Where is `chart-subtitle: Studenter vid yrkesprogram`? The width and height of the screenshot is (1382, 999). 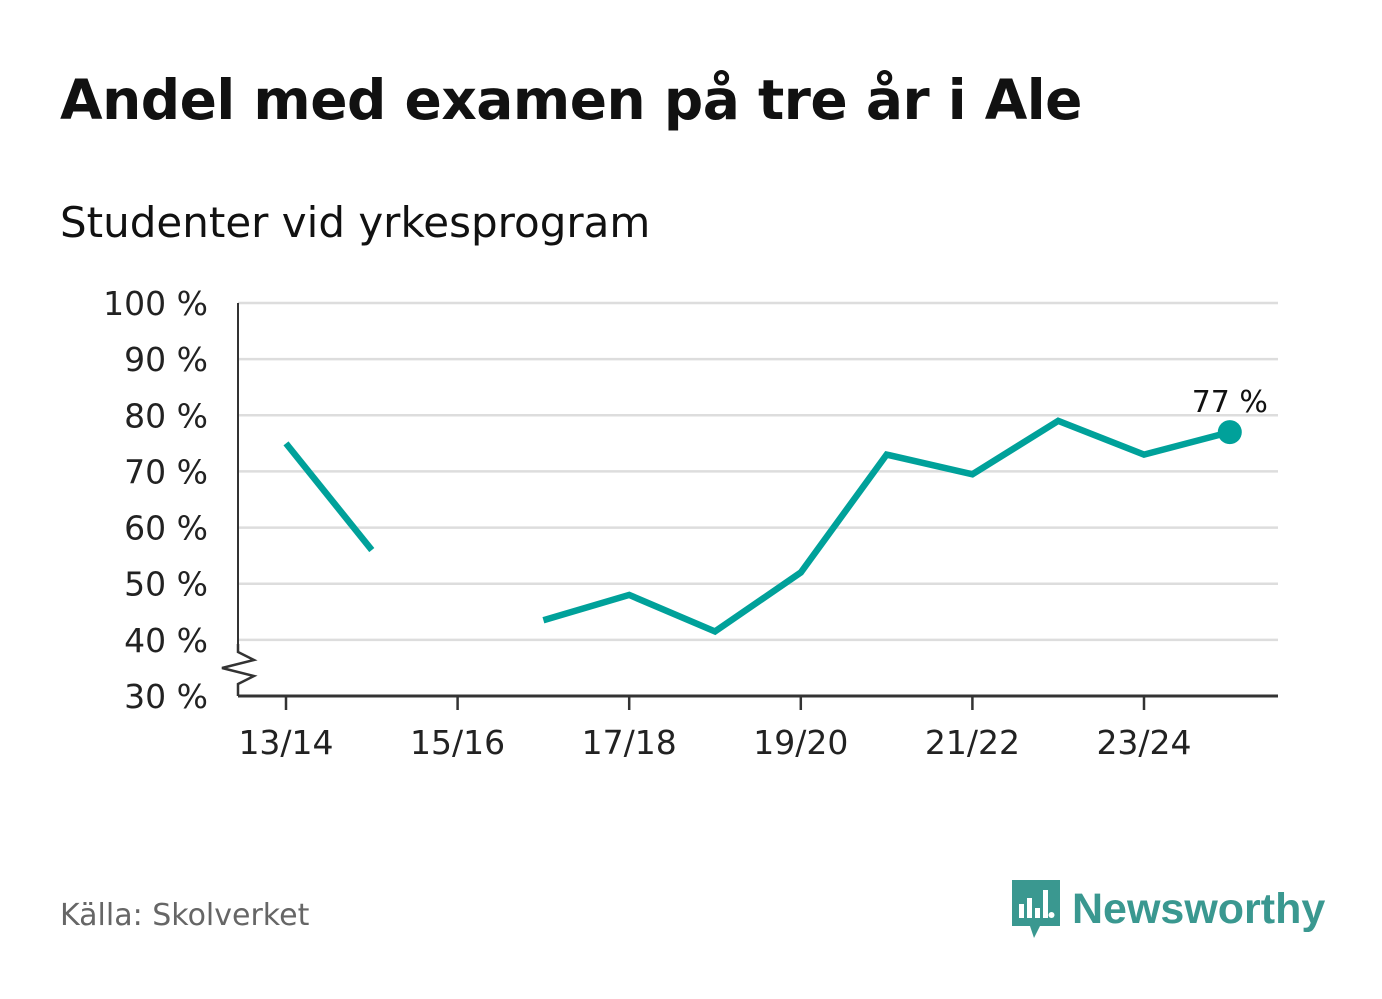 chart-subtitle: Studenter vid yrkesprogram is located at coordinates (355, 222).